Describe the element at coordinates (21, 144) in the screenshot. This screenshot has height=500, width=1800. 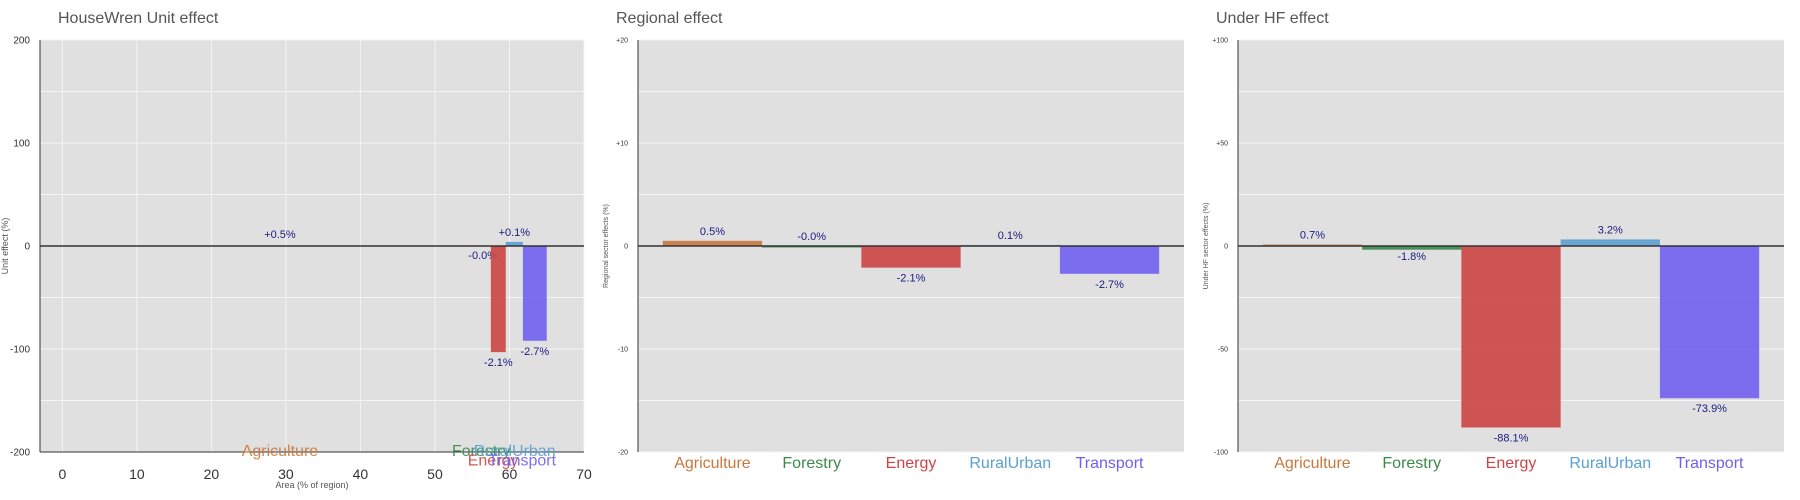
I see `y-tick-label: 100` at that location.